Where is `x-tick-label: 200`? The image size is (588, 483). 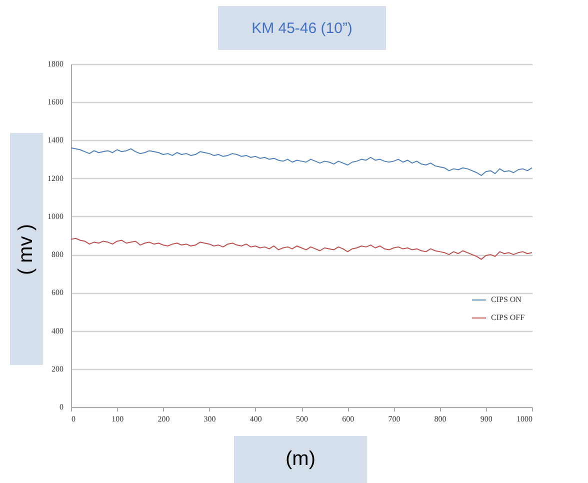
x-tick-label: 200 is located at coordinates (164, 419).